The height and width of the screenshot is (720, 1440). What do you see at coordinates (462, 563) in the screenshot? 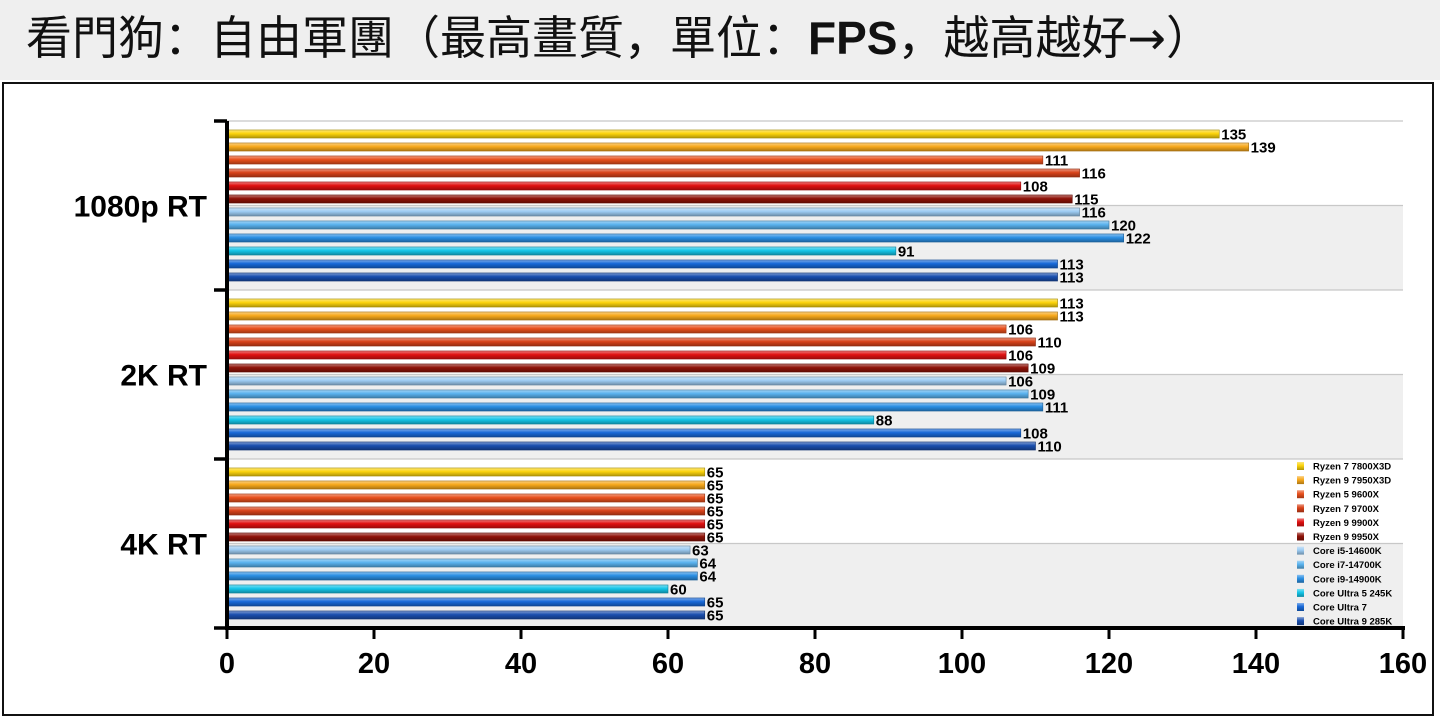
I see `bar-core-i7-14700k-4k-rt` at bounding box center [462, 563].